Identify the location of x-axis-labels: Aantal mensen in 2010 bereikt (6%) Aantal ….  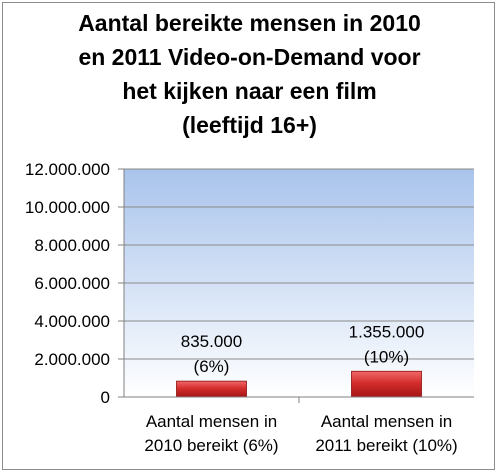
(301, 426).